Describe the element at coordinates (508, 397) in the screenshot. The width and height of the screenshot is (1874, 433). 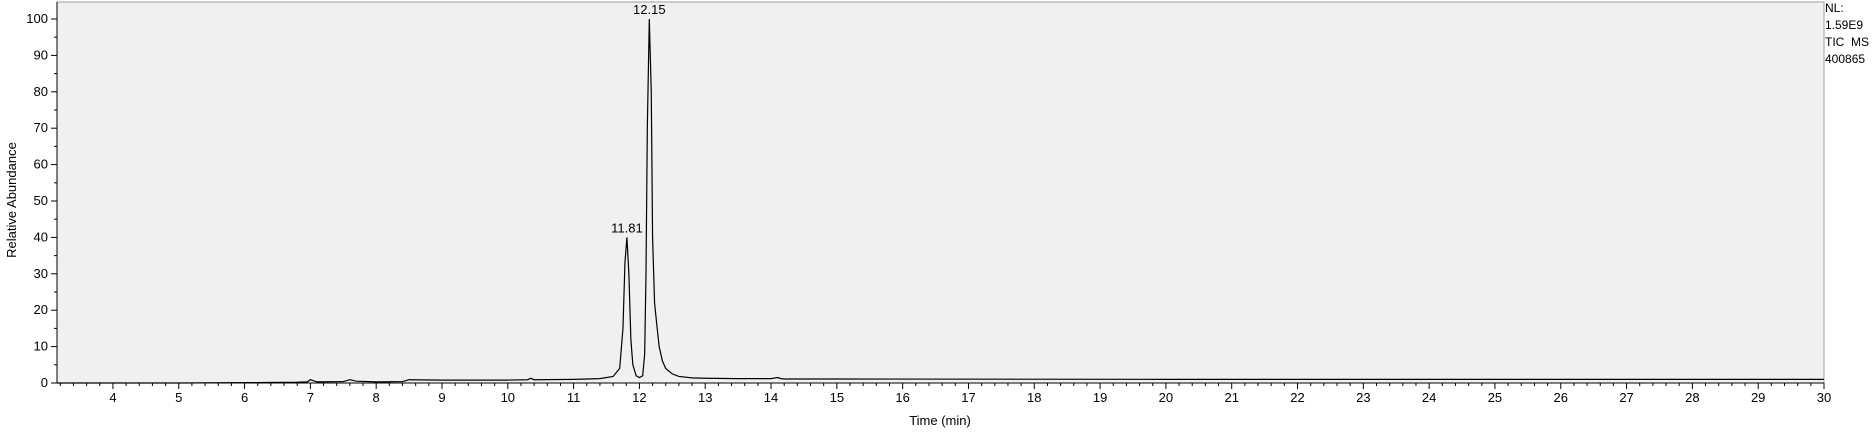
I see `x-tick-label: 10` at that location.